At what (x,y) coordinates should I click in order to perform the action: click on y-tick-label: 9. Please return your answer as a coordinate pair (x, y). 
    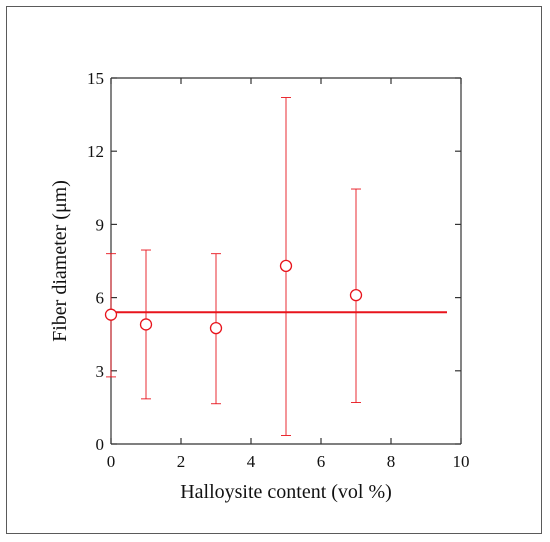
    Looking at the image, I should click on (100, 224).